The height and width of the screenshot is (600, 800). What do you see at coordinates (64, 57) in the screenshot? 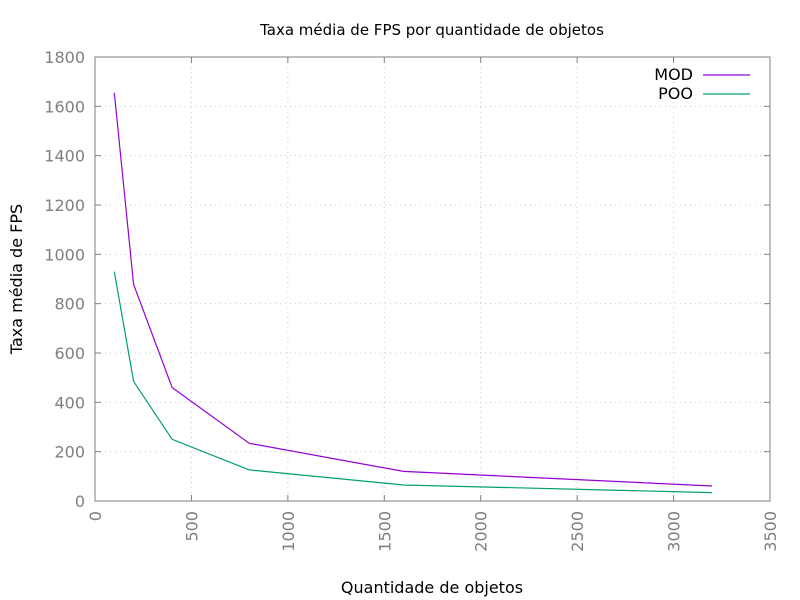
I see `y-tick-label: 1800` at bounding box center [64, 57].